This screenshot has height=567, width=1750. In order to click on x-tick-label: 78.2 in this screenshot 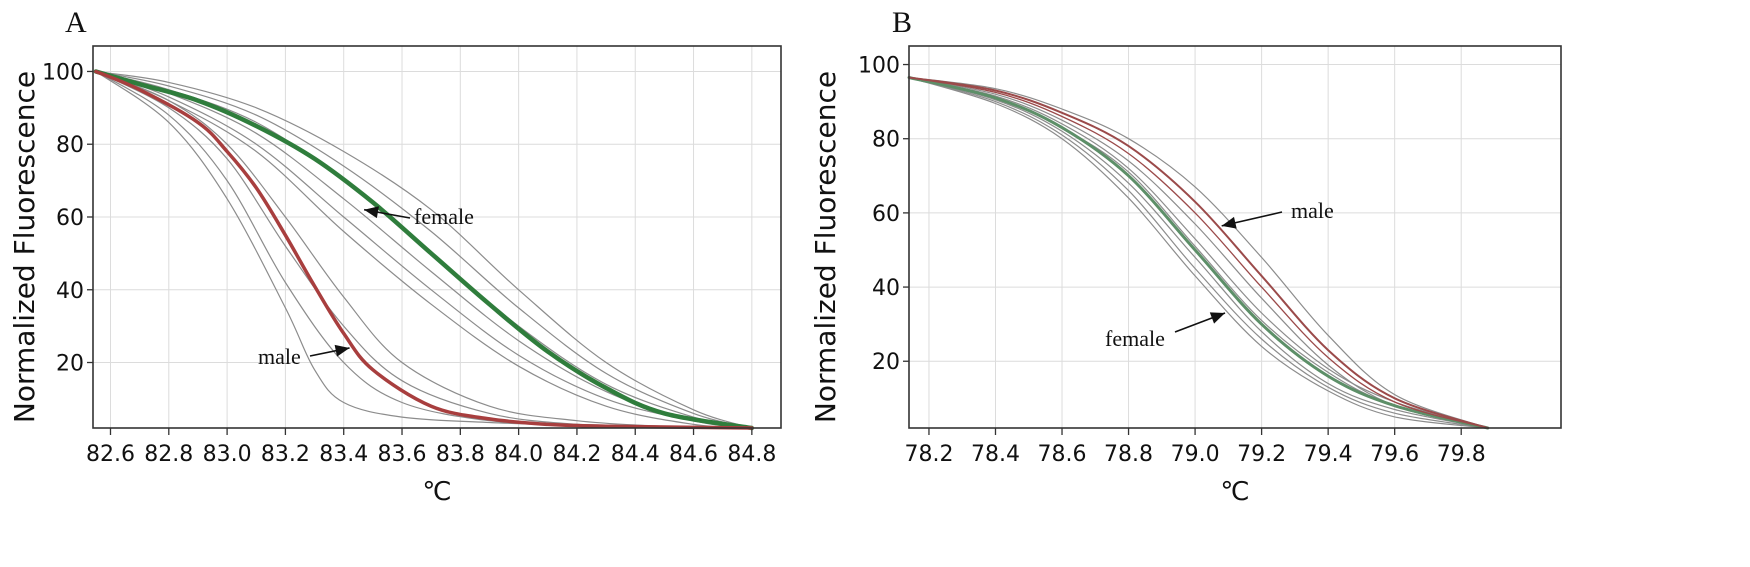, I will do `click(928, 454)`.